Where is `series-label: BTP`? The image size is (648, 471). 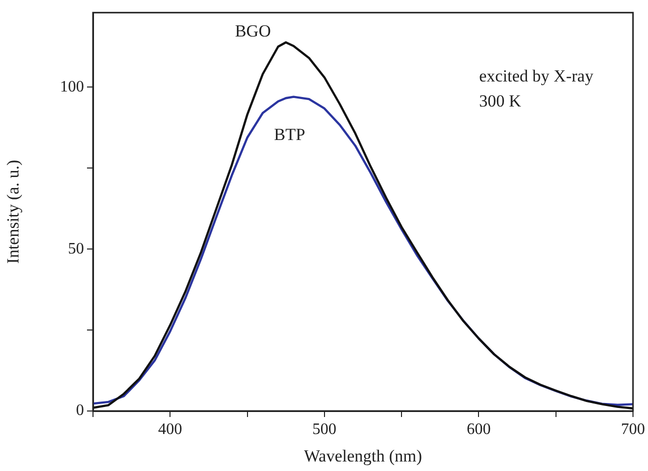 series-label: BTP is located at coordinates (290, 134).